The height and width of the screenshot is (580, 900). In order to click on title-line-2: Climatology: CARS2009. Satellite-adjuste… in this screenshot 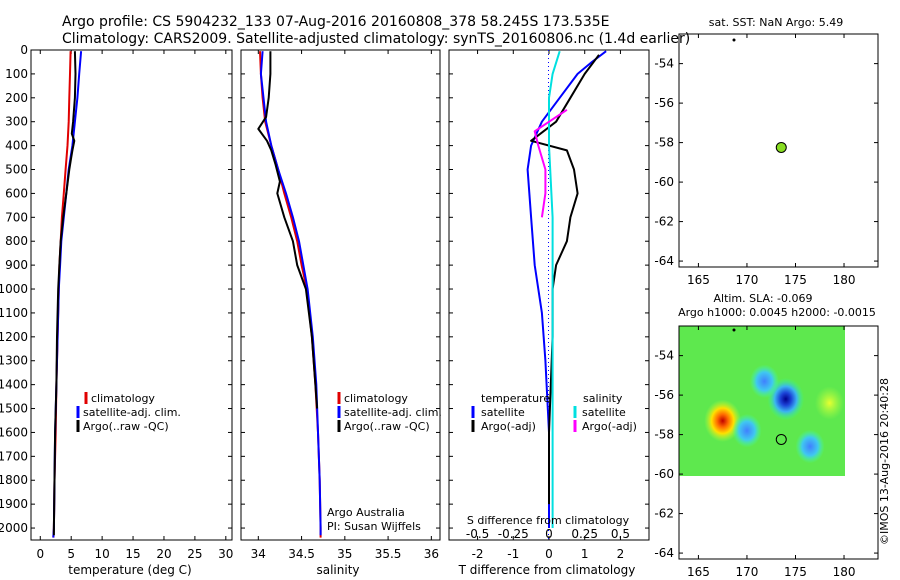, I will do `click(376, 39)`.